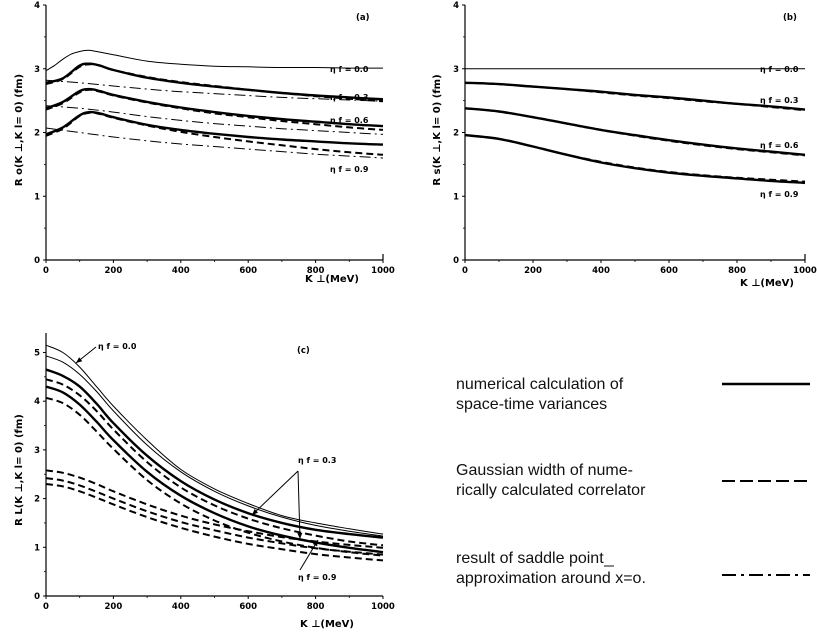 The width and height of the screenshot is (817, 640). I want to click on legend-lines, so click(707, 479).